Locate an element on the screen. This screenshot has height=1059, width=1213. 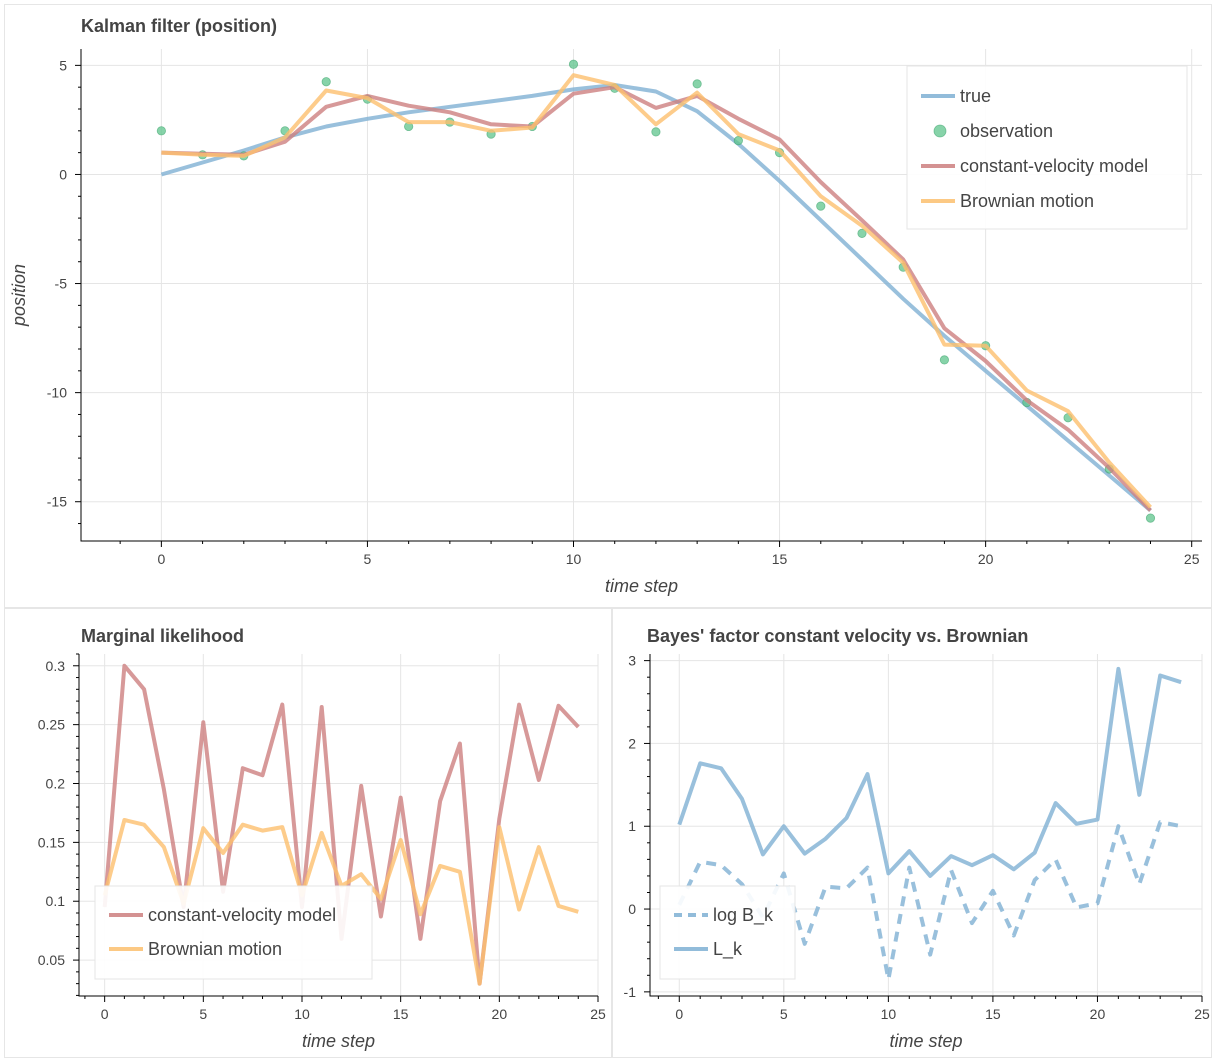
y-tick-label: 0.15 is located at coordinates (51, 842).